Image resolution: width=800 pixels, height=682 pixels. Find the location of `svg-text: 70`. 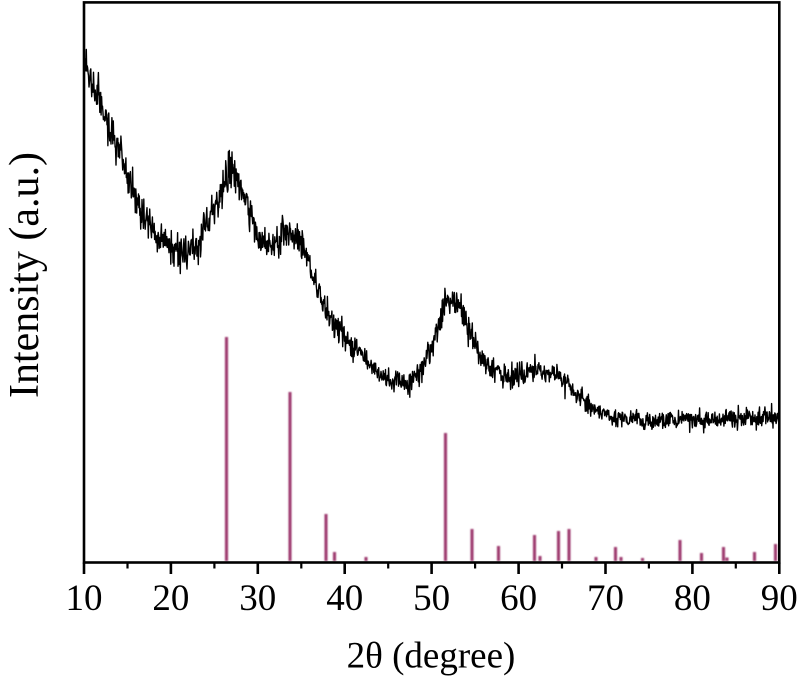

svg-text: 70 is located at coordinates (605, 598).